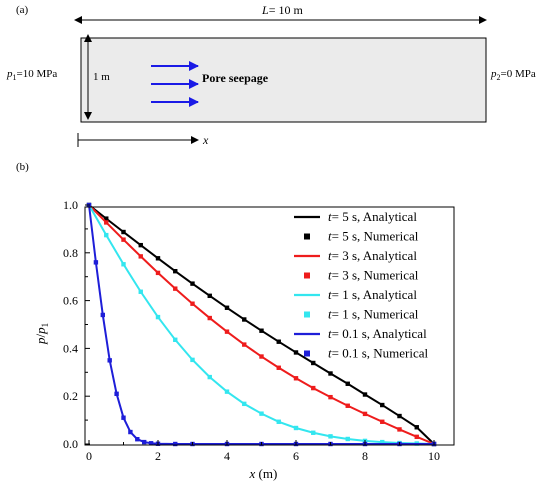  What do you see at coordinates (41, 334) in the screenshot?
I see `y-axis-title: p/p1` at bounding box center [41, 334].